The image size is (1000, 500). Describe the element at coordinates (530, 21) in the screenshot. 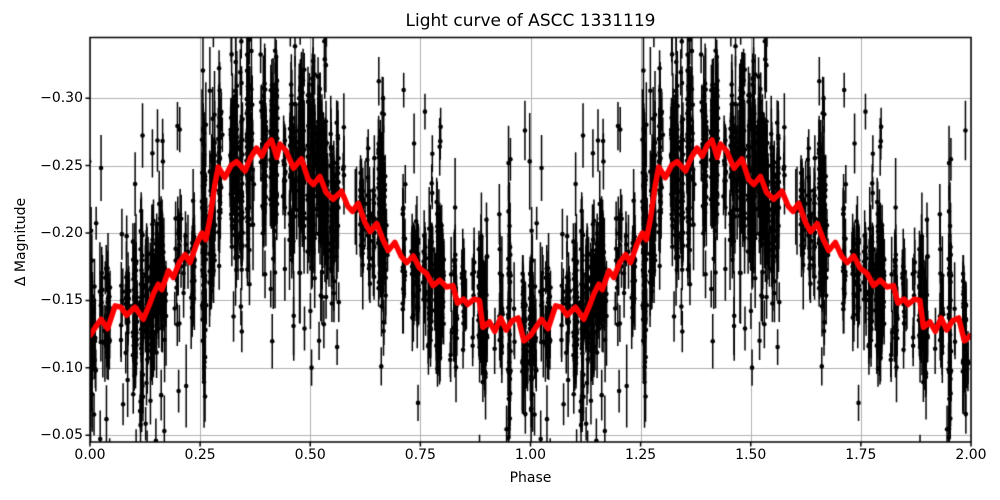

I see `chart-title: Light curve of ASCC 1331119` at that location.